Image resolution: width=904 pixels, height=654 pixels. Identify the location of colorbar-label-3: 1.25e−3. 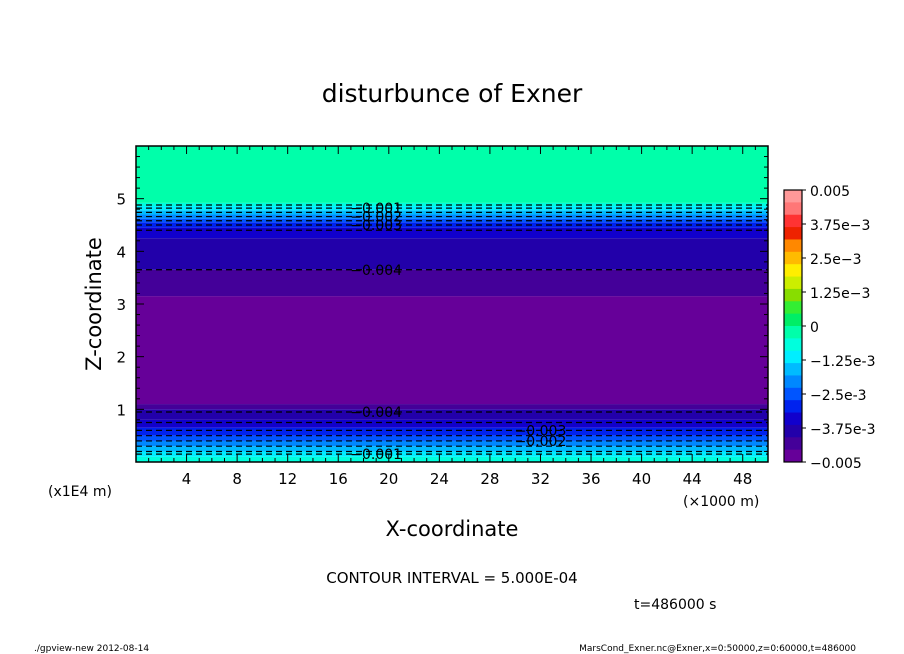
(840, 294).